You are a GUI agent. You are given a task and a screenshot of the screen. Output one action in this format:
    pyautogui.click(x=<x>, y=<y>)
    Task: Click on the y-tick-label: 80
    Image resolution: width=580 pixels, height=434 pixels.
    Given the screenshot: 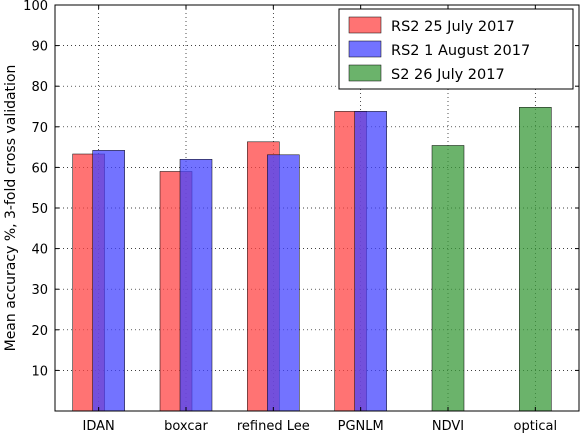 What is the action you would take?
    pyautogui.click(x=39, y=87)
    